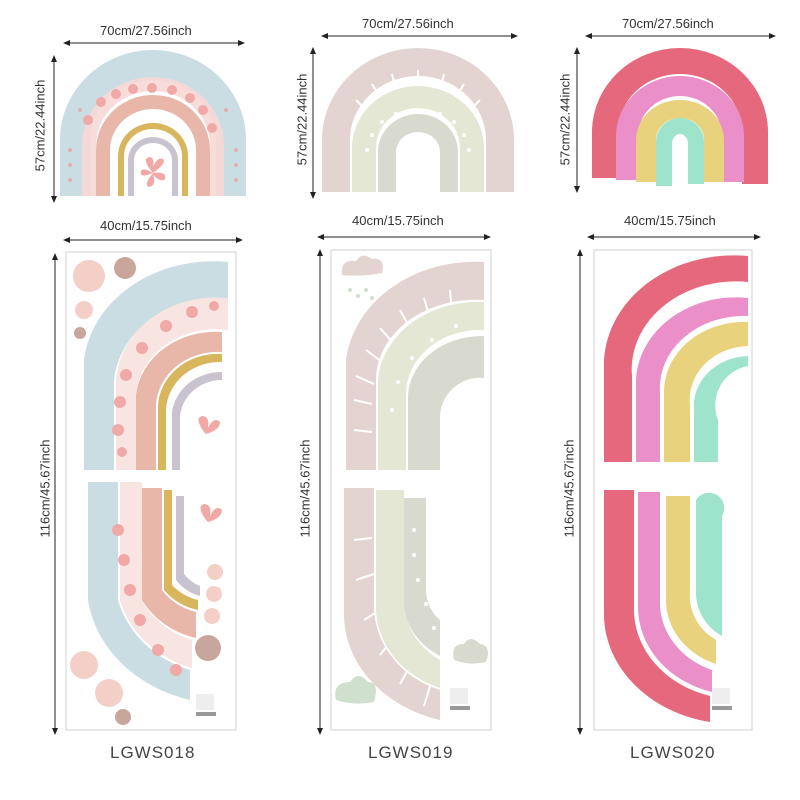 Image resolution: width=800 pixels, height=800 pixels. Describe the element at coordinates (668, 23) in the screenshot. I see `p3-top-width-label: 70cm/27.56inch` at that location.